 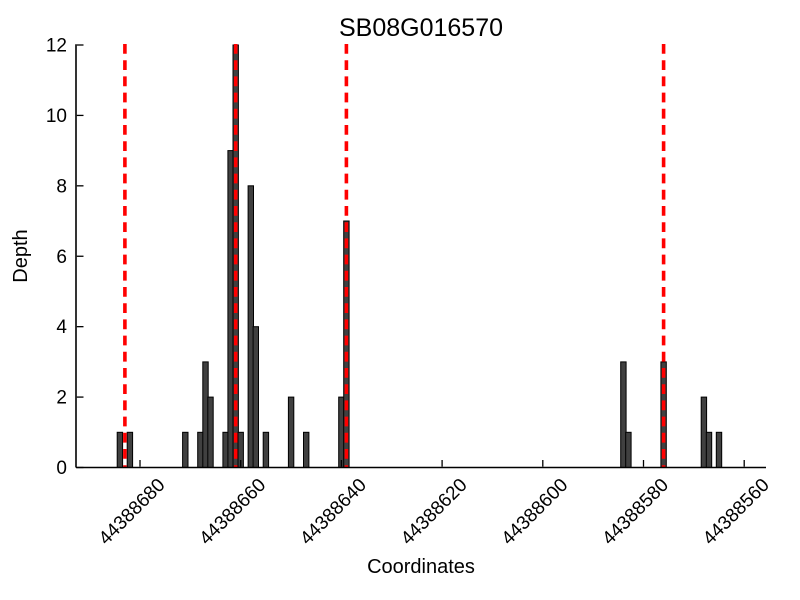 I want to click on y-tick-label: 2, so click(x=61, y=398).